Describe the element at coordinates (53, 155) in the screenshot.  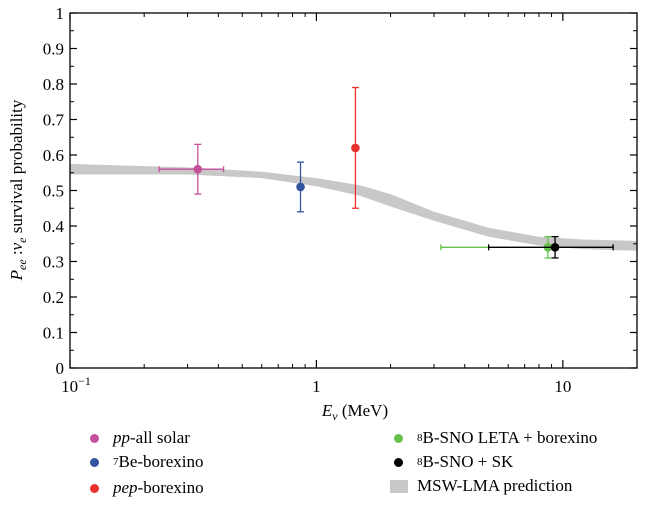
I see `y-tick-label: 0.6` at that location.